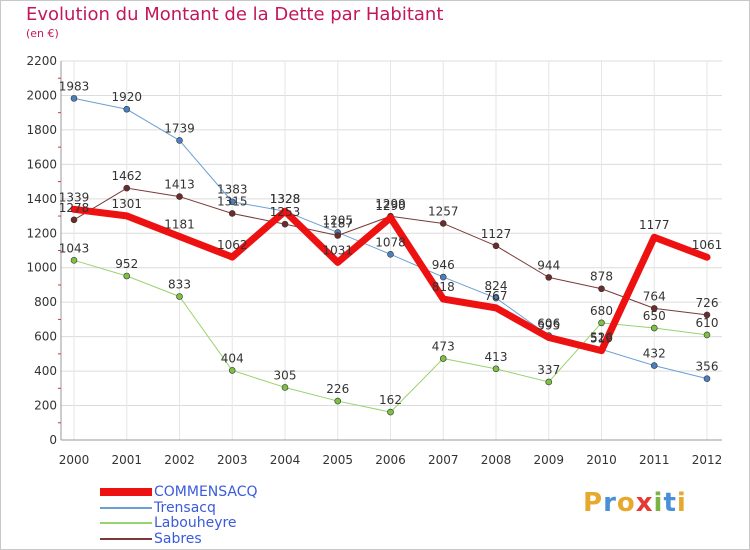  What do you see at coordinates (443, 460) in the screenshot?
I see `x-tick-label: 2007` at bounding box center [443, 460].